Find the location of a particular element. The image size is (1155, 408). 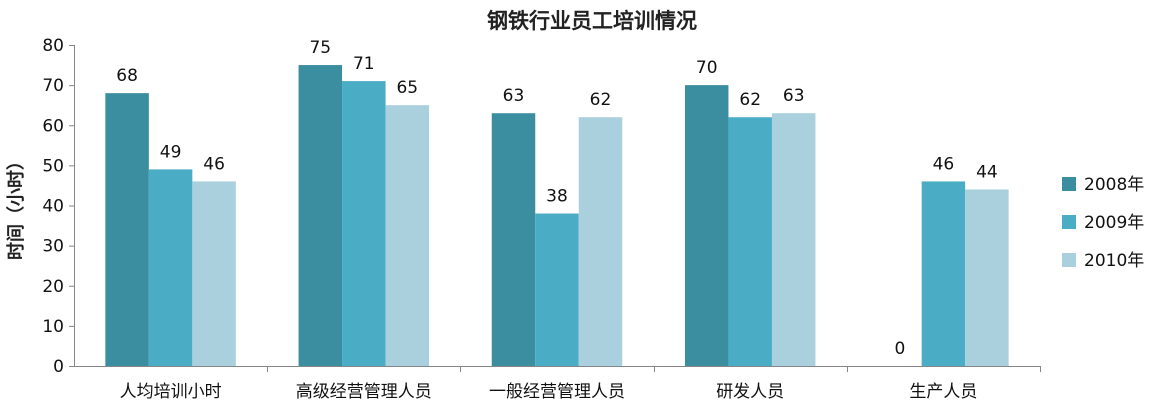

y-tick-label: 80 is located at coordinates (53, 46).